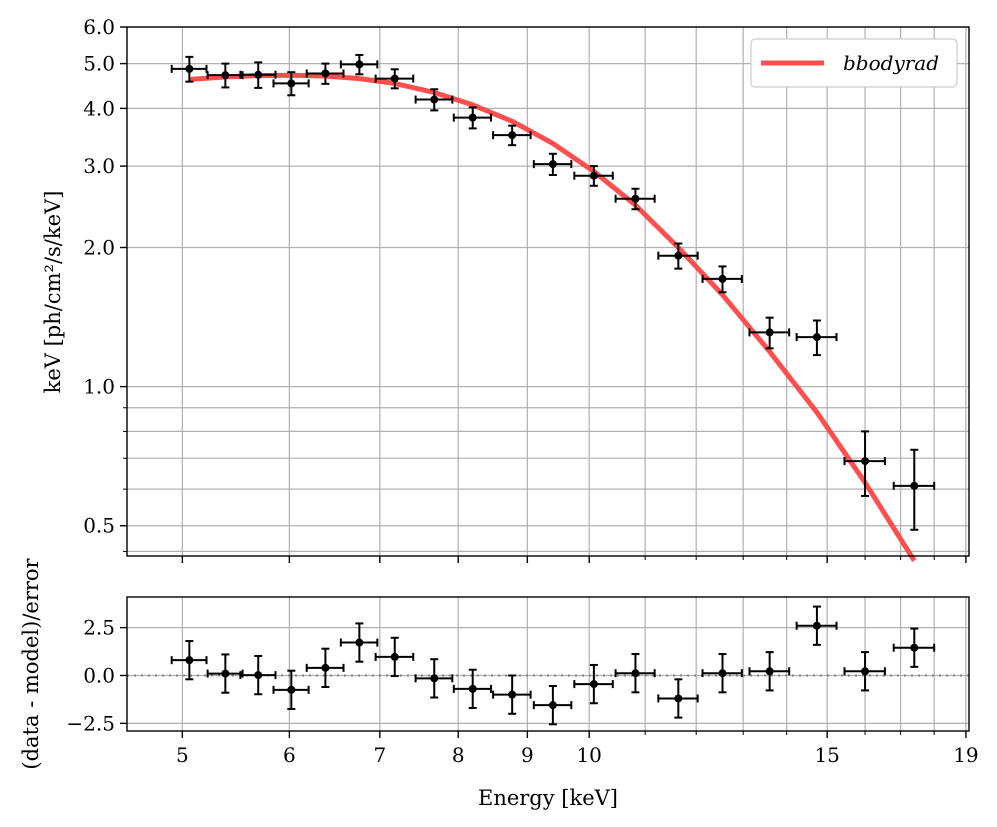  What do you see at coordinates (553, 665) in the screenshot?
I see `bottom-panel-residual-points` at bounding box center [553, 665].